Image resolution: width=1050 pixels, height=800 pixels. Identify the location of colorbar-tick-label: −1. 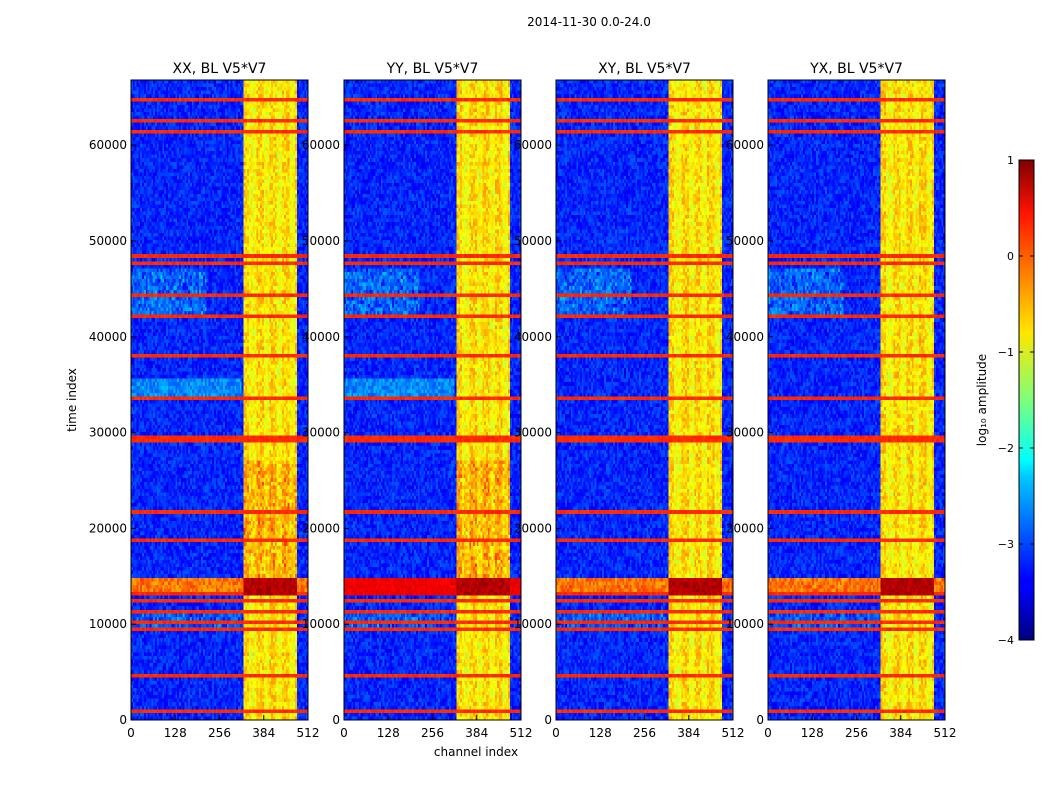
(1006, 352).